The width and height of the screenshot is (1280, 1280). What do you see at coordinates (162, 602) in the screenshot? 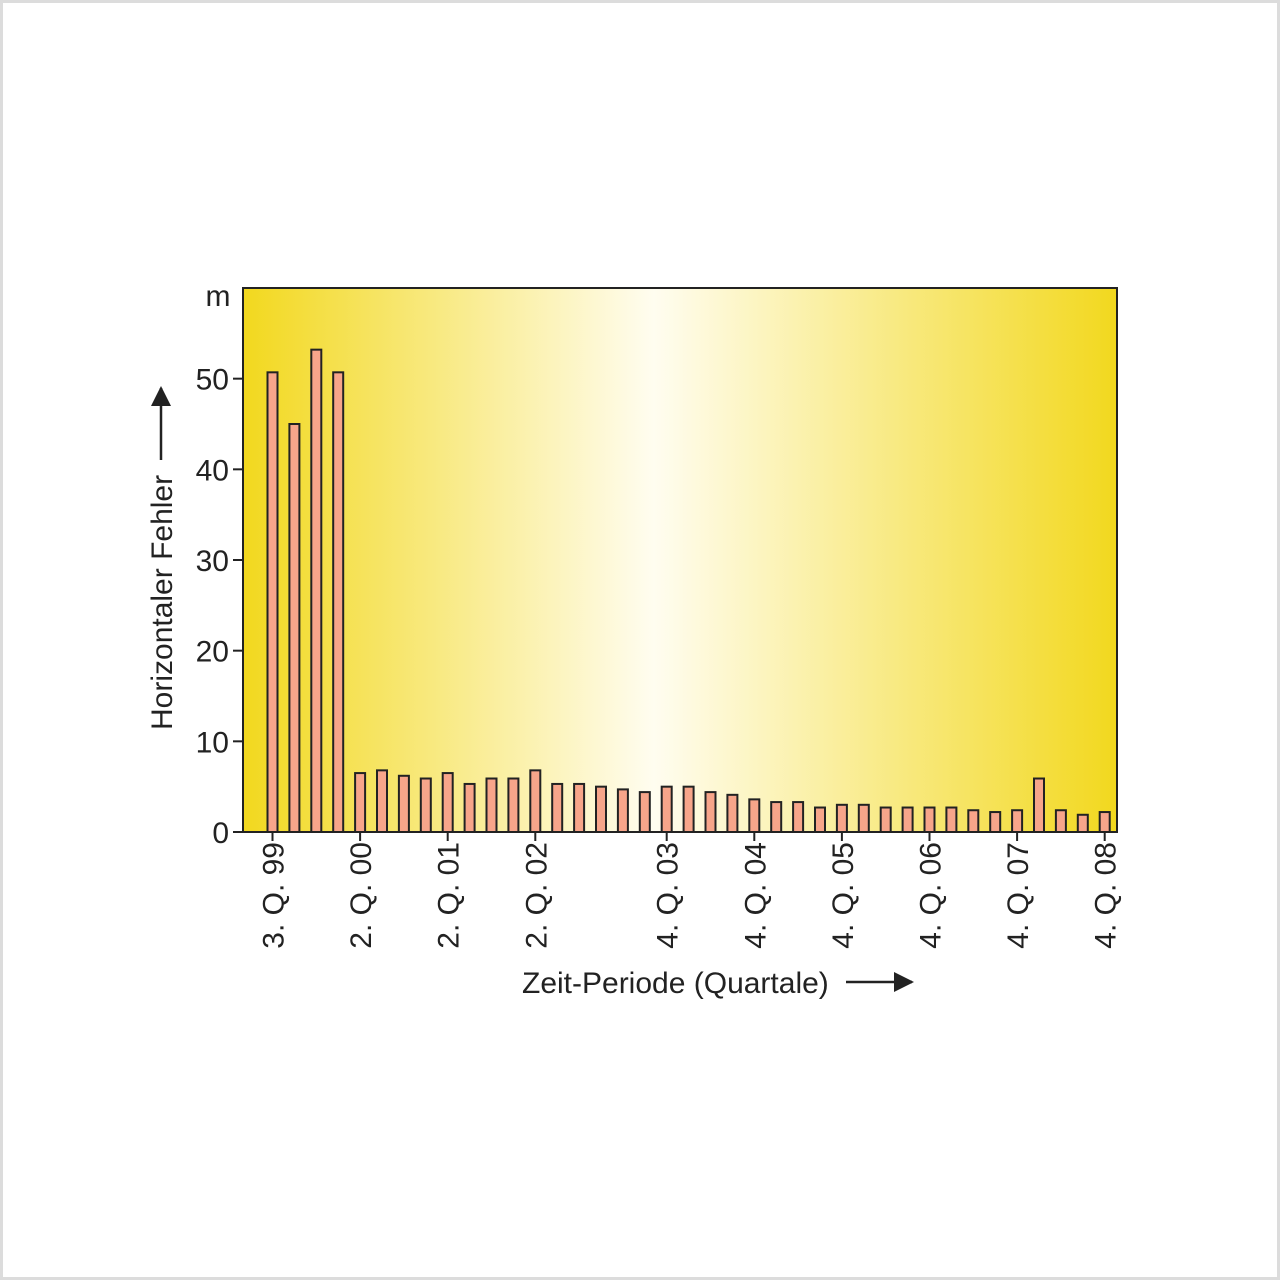
I see `y-axis-title: Horizontaler Fehler` at bounding box center [162, 602].